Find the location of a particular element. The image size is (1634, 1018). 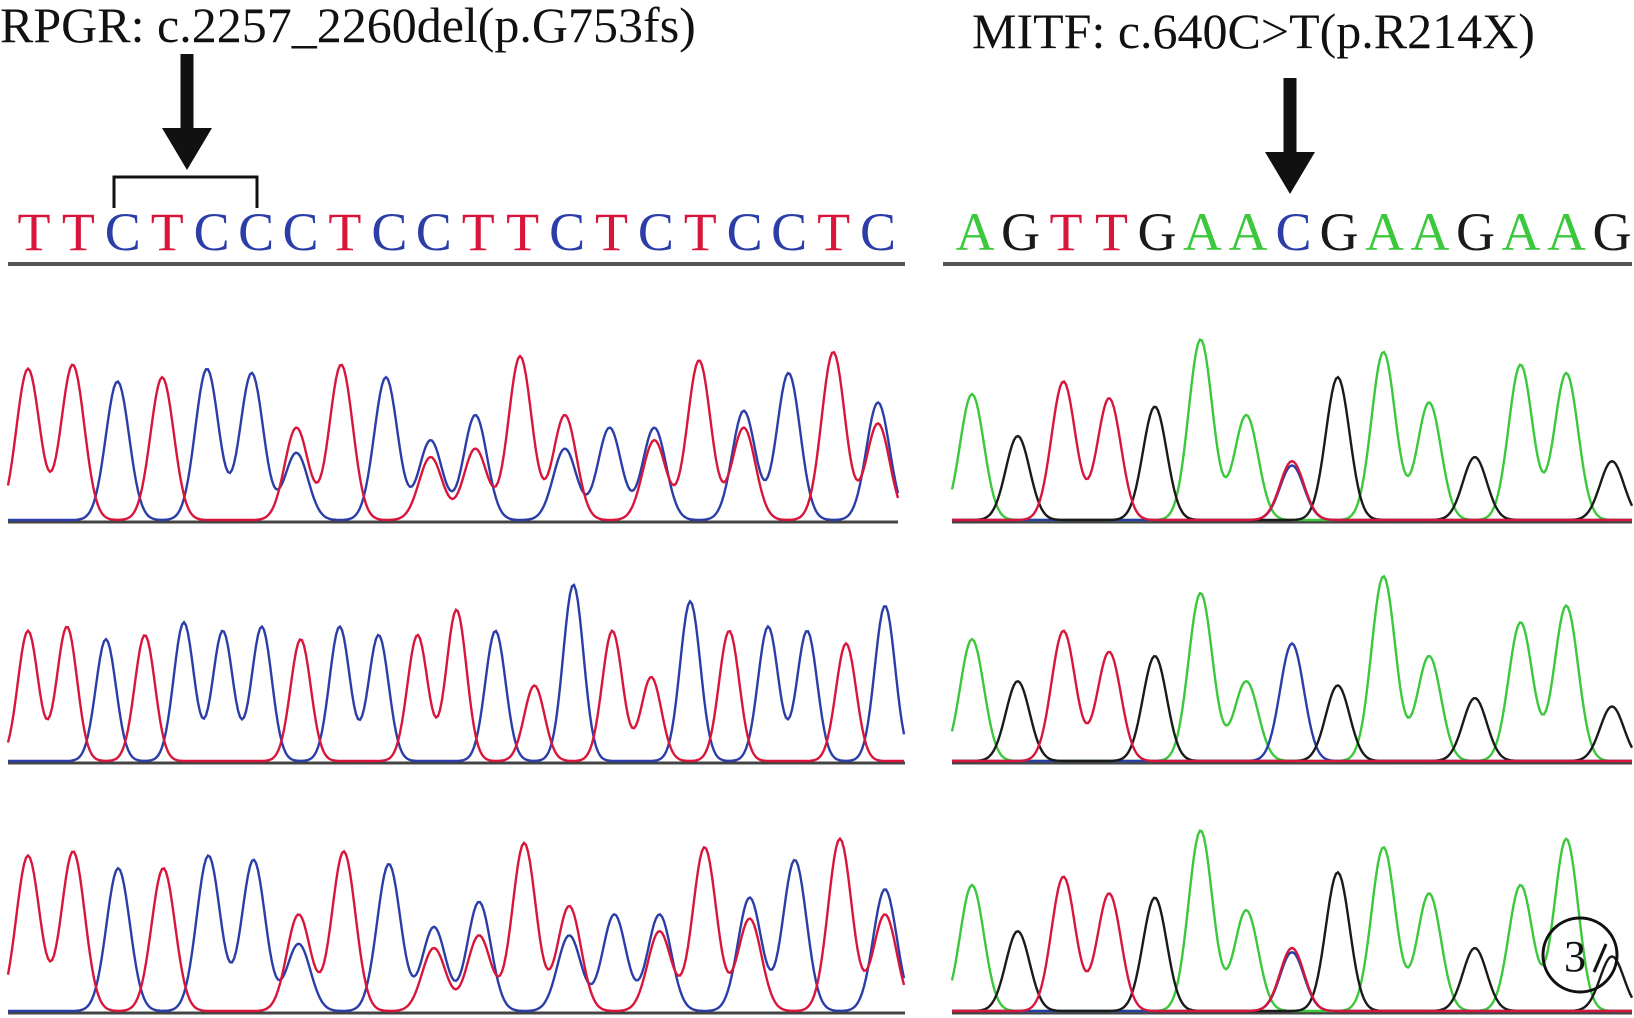

base-A-mitf-13: A is located at coordinates (1521, 232).